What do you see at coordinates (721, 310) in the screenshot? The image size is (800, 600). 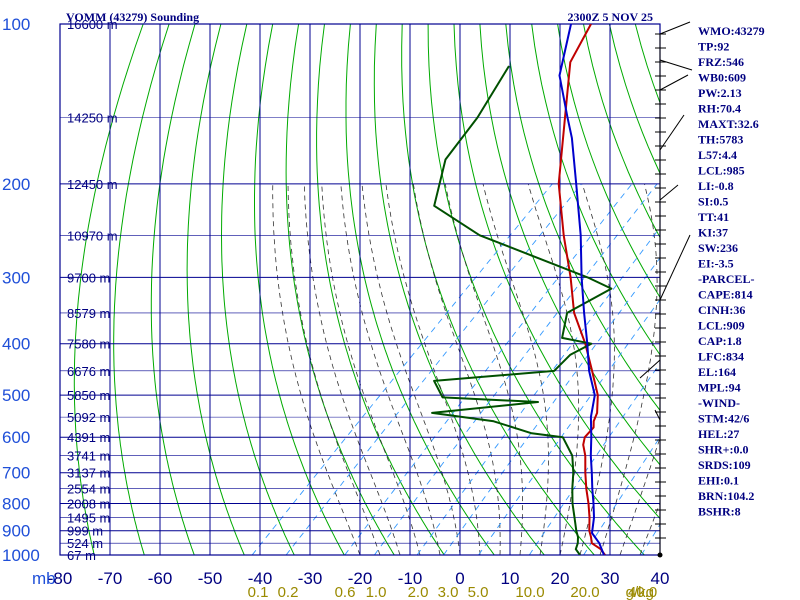 I see `index-label: CINH:36` at bounding box center [721, 310].